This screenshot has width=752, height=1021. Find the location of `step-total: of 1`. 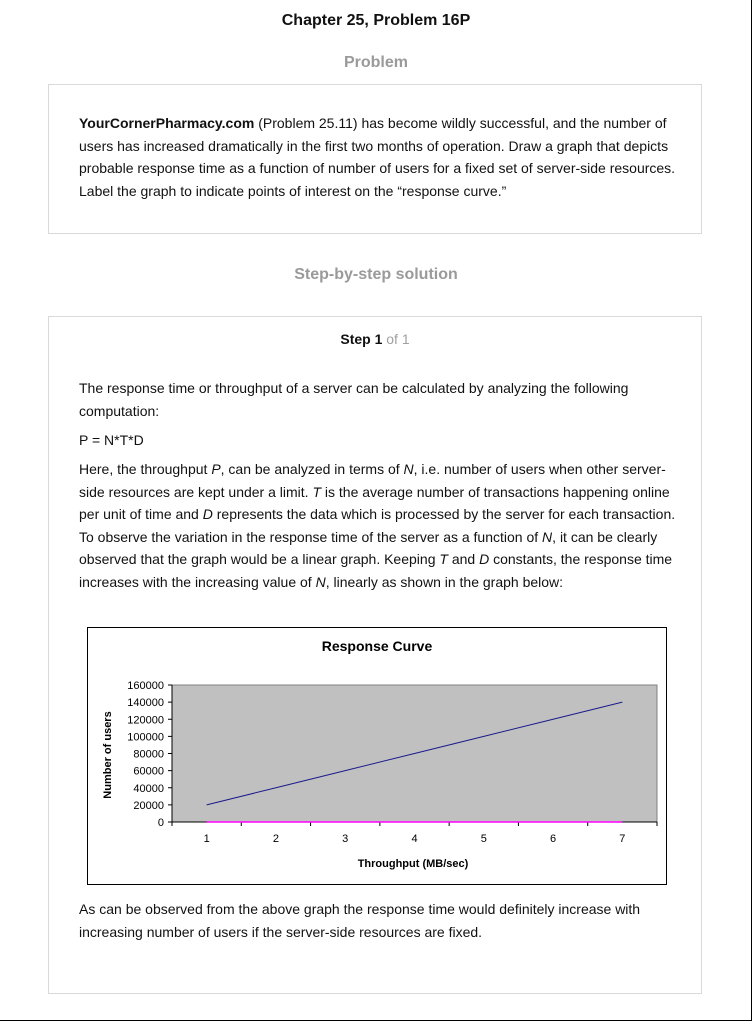

step-total: of 1 is located at coordinates (396, 339).